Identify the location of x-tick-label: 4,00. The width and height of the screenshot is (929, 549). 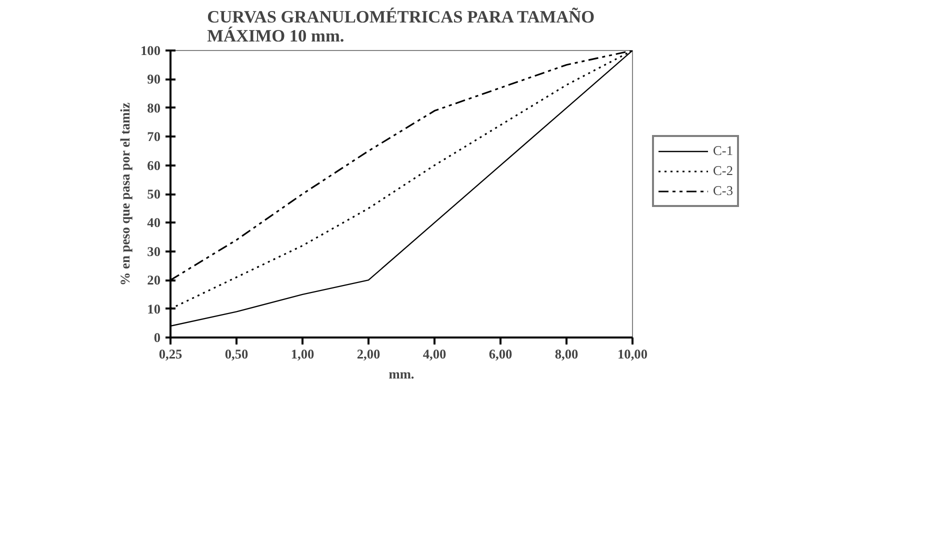
(434, 354).